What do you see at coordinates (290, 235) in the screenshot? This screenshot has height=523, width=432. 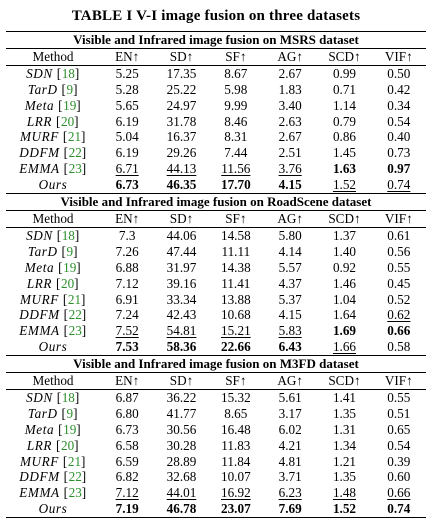 I see `value-cell: 5.80` at bounding box center [290, 235].